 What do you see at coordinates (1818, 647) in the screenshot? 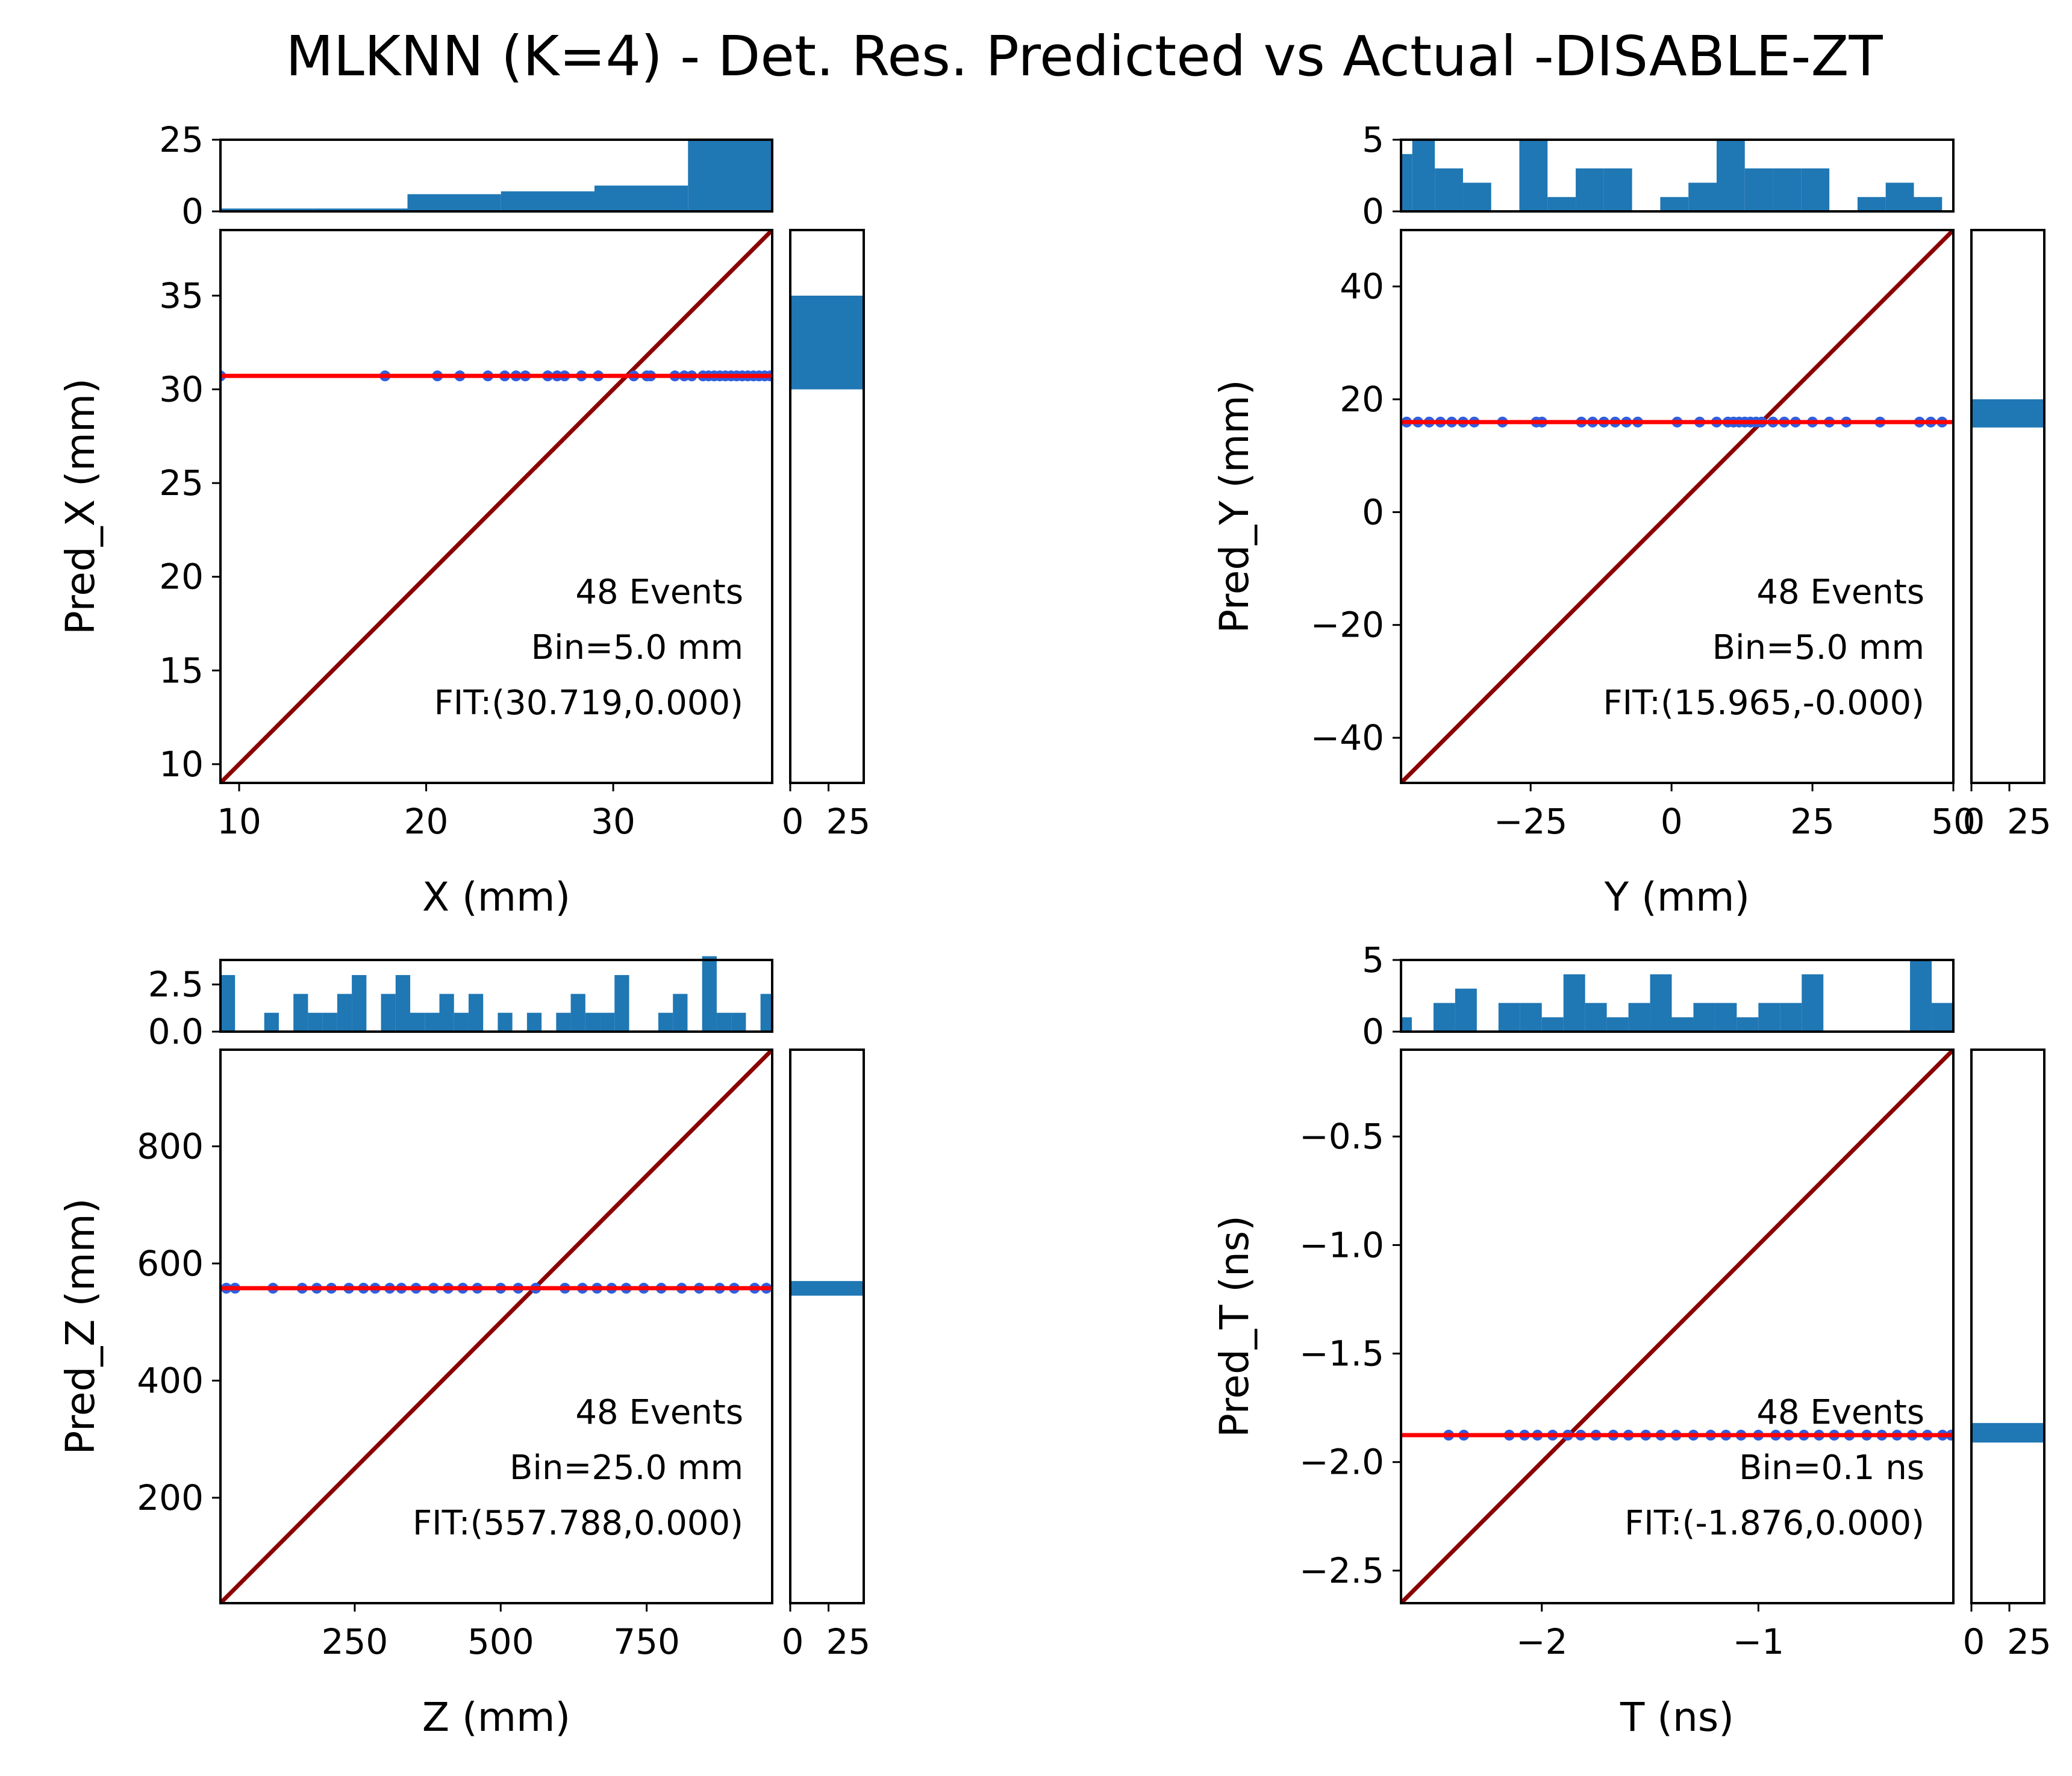
I see `annotation-text: Bin=5.0 mm` at bounding box center [1818, 647].